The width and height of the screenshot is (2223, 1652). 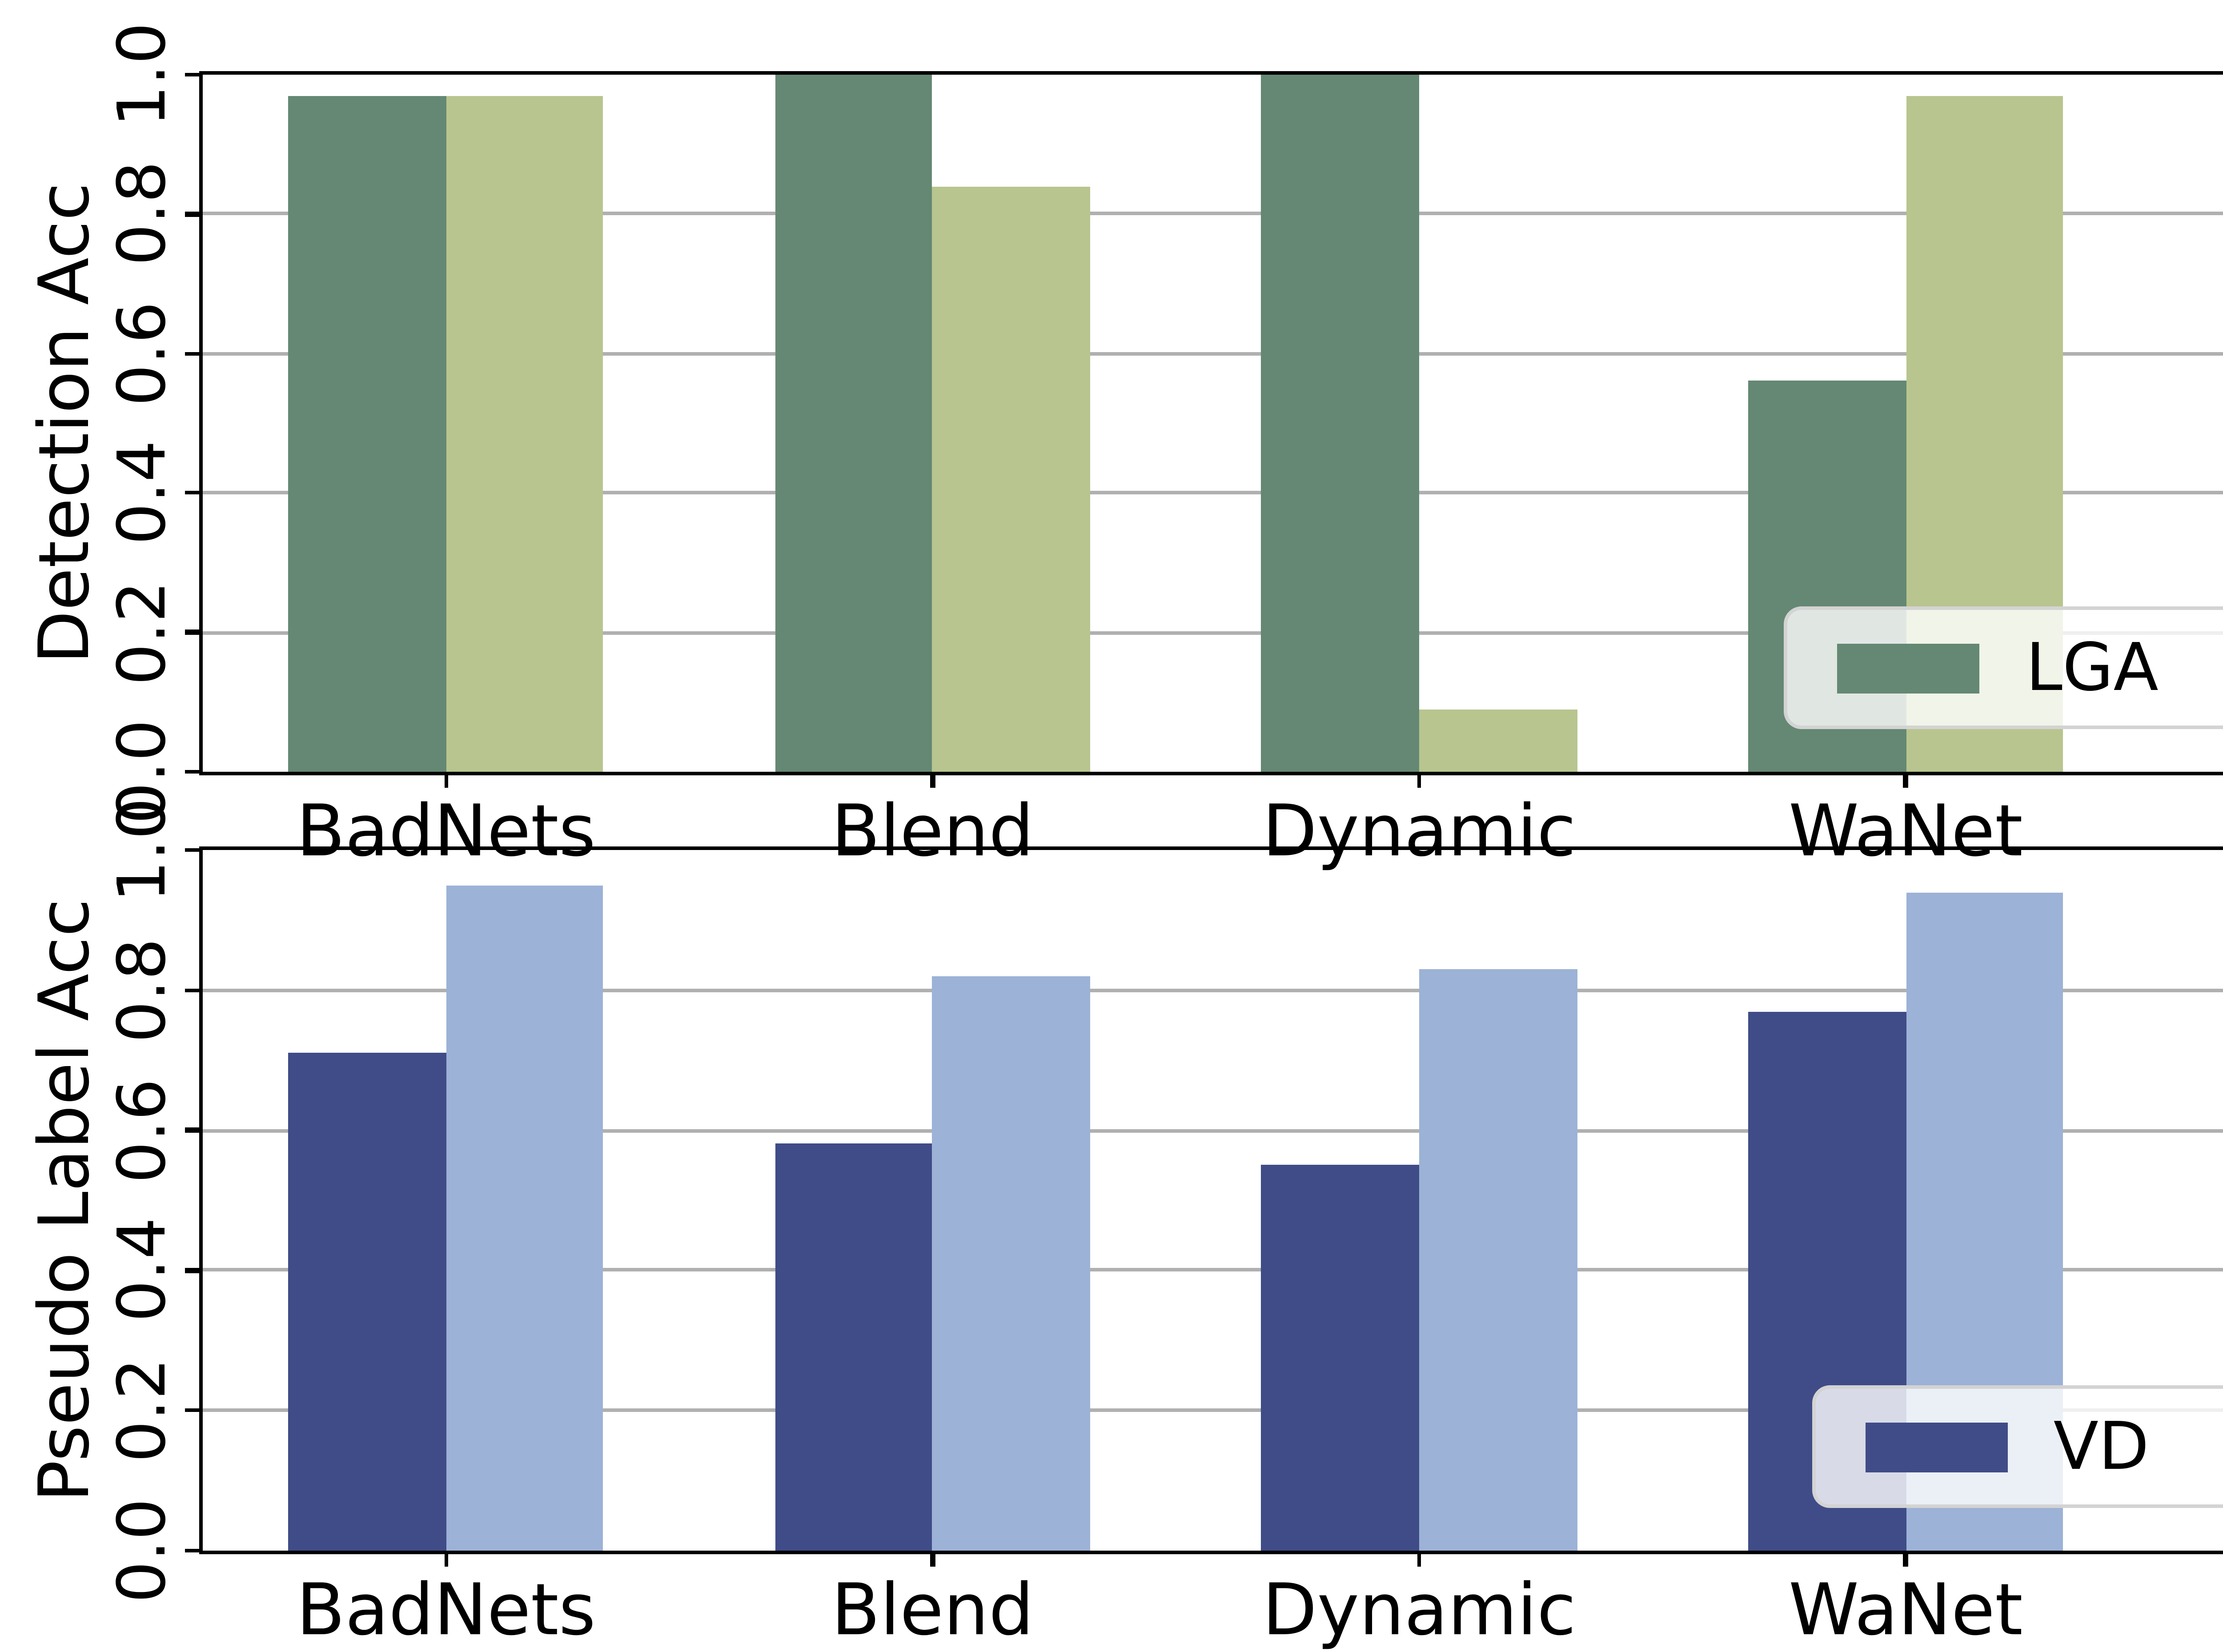 I want to click on legend-entry-vd: VD, so click(x=2007, y=1447).